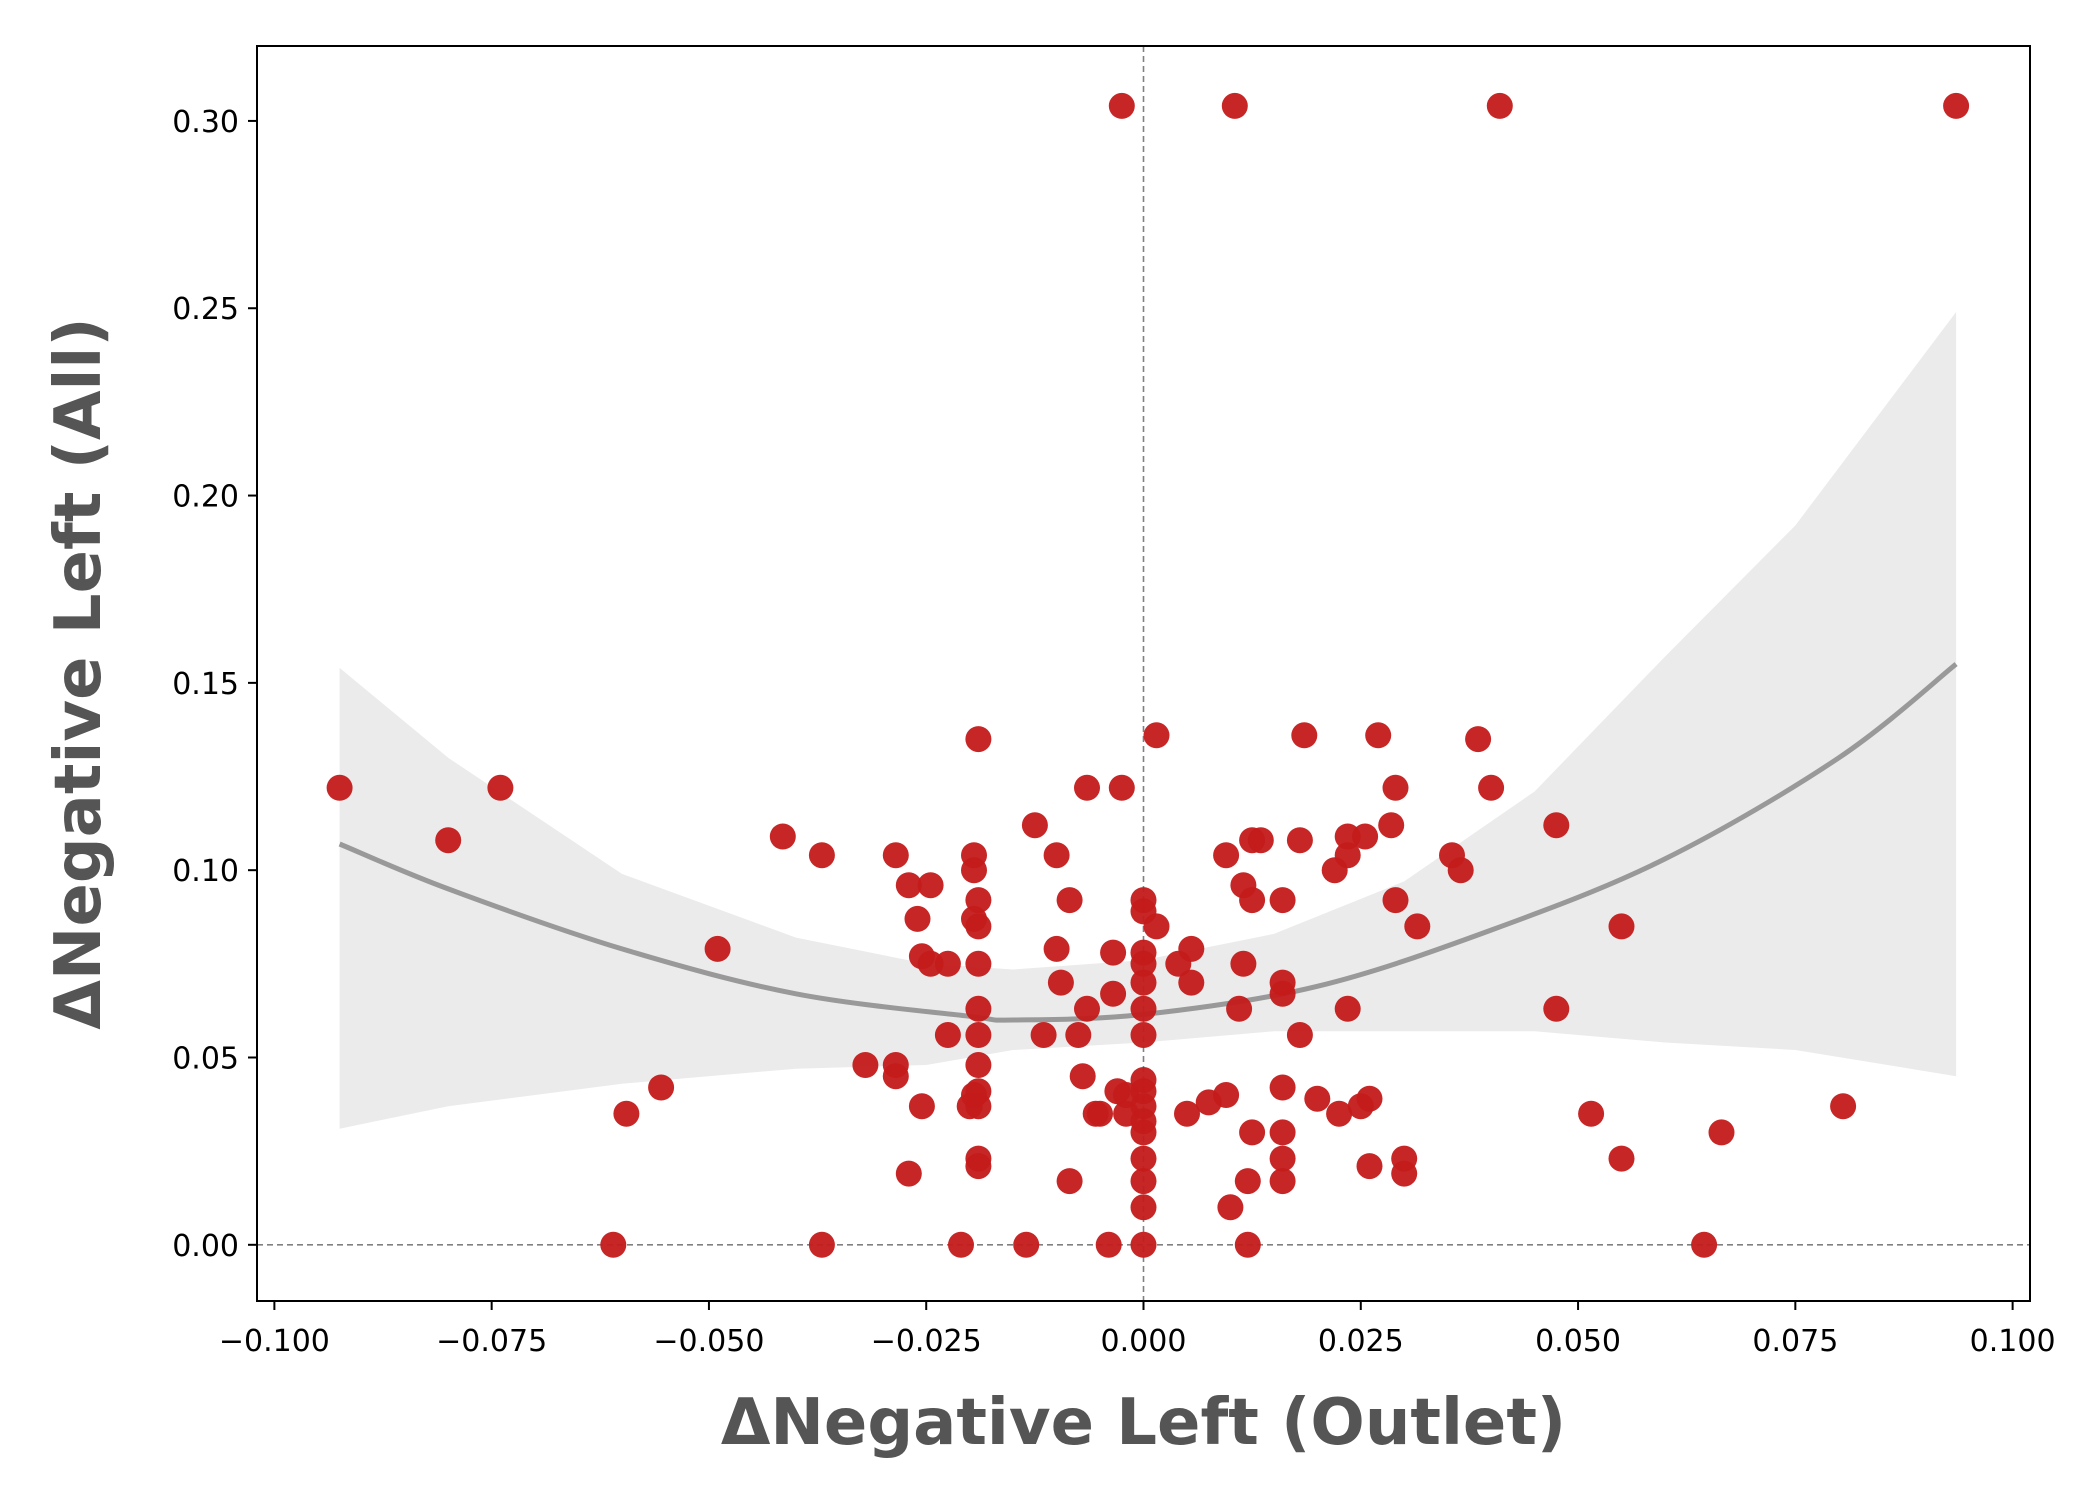 The width and height of the screenshot is (2100, 1500). I want to click on y-axis-ticks: 0.00 0.05 0.10 0.15 0.20 0.25 0.30, so click(214, 684).